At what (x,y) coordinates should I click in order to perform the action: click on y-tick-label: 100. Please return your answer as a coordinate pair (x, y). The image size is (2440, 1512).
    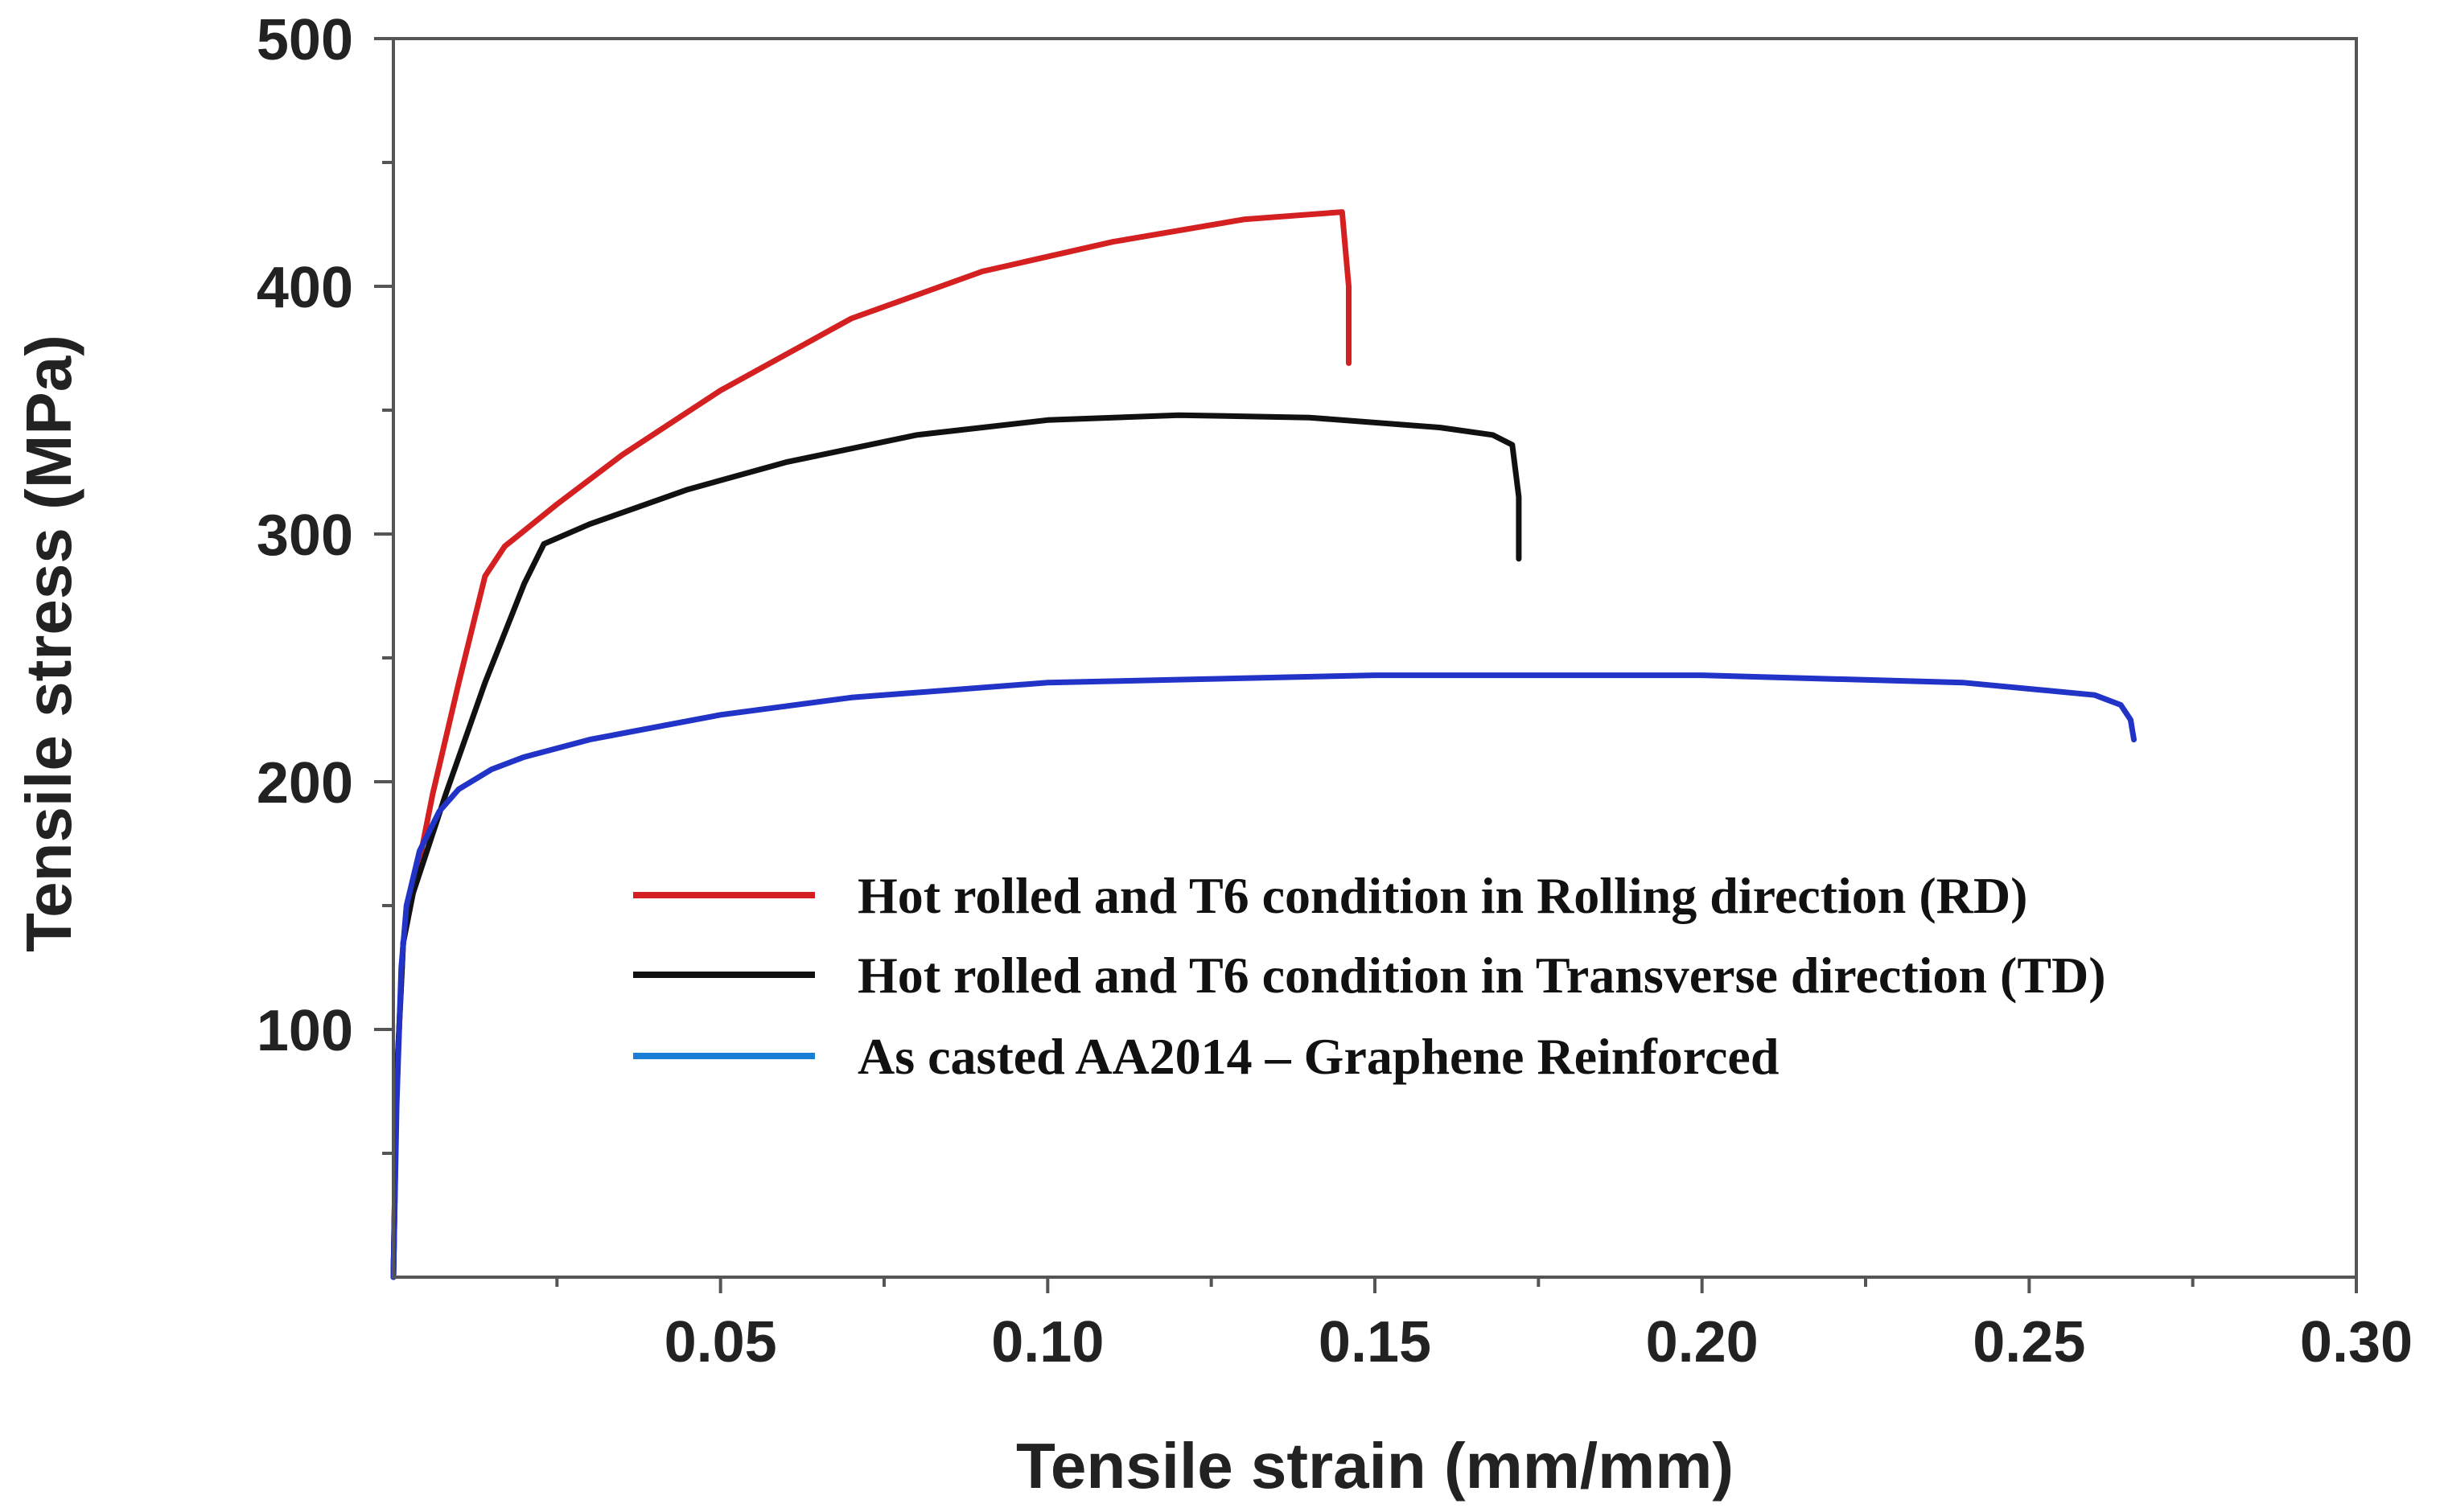
    Looking at the image, I should click on (305, 1031).